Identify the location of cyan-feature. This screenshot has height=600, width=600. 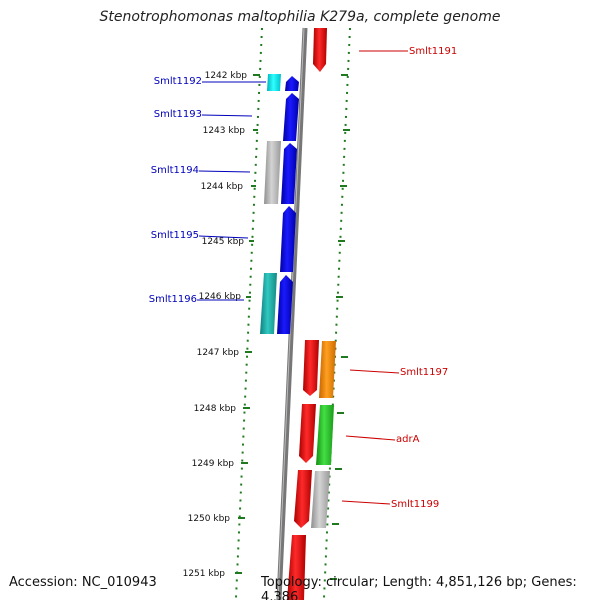
(274, 82).